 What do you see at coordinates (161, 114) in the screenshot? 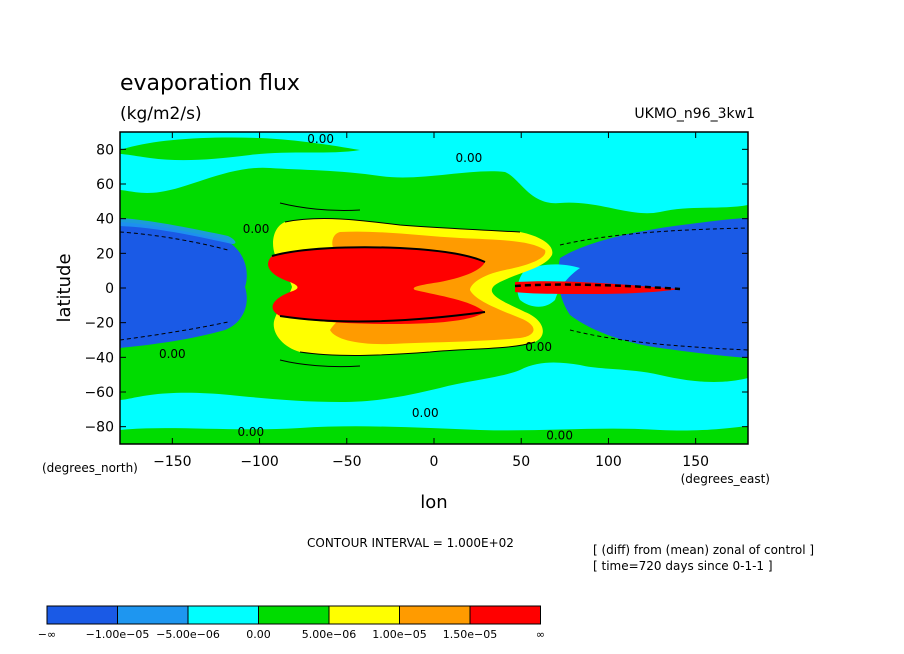
I see `chart-units: (kg/m2/s)` at bounding box center [161, 114].